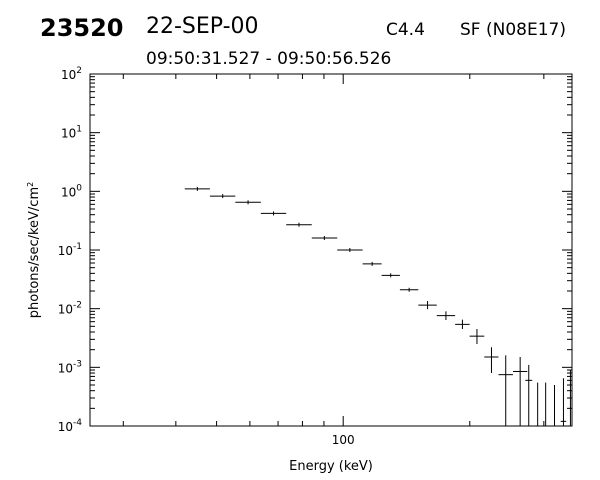  I want to click on y-tick-label-exponent: 0, so click(79, 188).